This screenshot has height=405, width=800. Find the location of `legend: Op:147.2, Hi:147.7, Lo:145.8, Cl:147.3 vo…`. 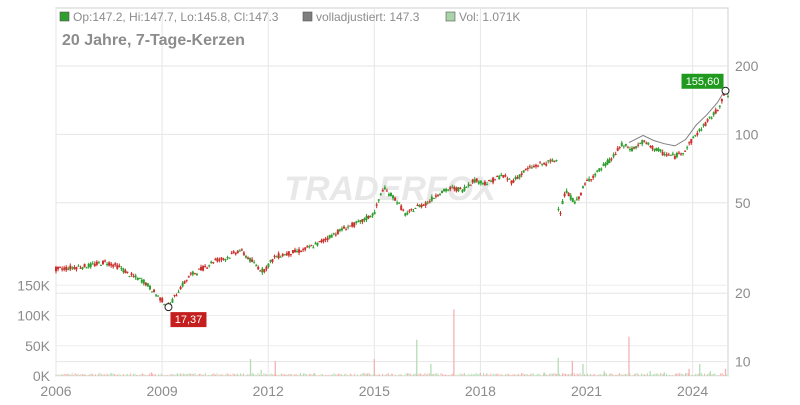

legend: Op:147.2, Hi:147.7, Lo:145.8, Cl:147.3 vo… is located at coordinates (289, 17).